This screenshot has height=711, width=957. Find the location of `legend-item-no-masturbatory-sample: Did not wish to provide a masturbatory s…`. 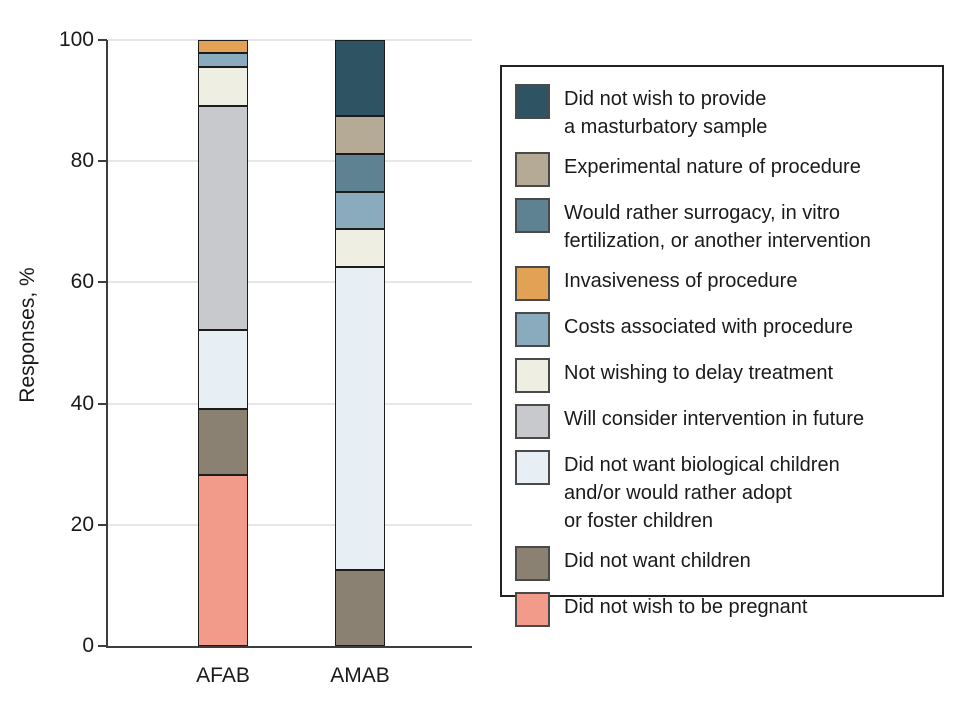

legend-item-no-masturbatory-sample: Did not wish to provide a masturbatory s… is located at coordinates (721, 112).